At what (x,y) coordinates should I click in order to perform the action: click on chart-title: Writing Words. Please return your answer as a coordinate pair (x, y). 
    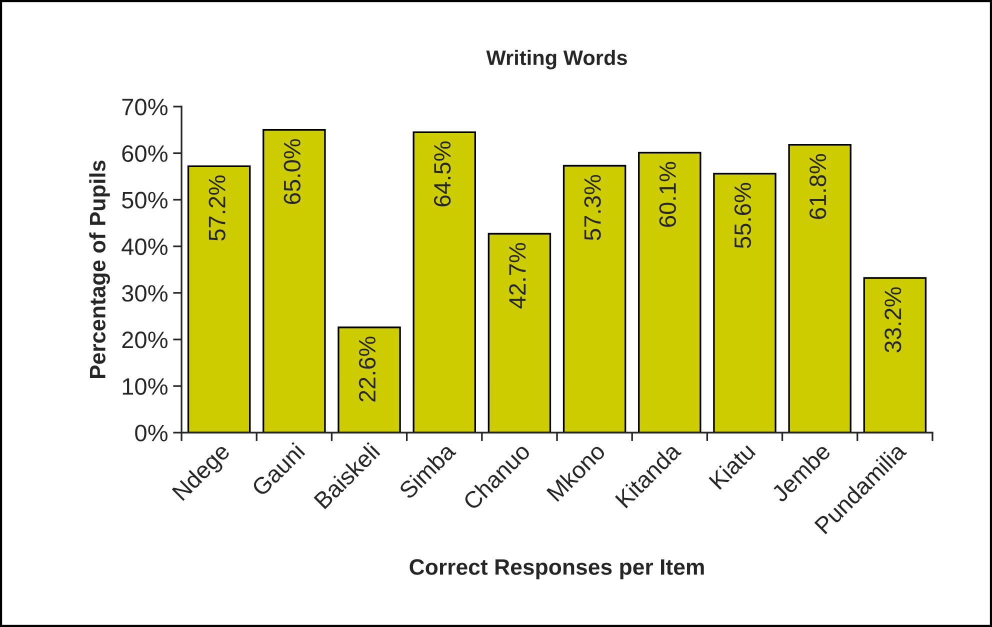
    Looking at the image, I should click on (556, 60).